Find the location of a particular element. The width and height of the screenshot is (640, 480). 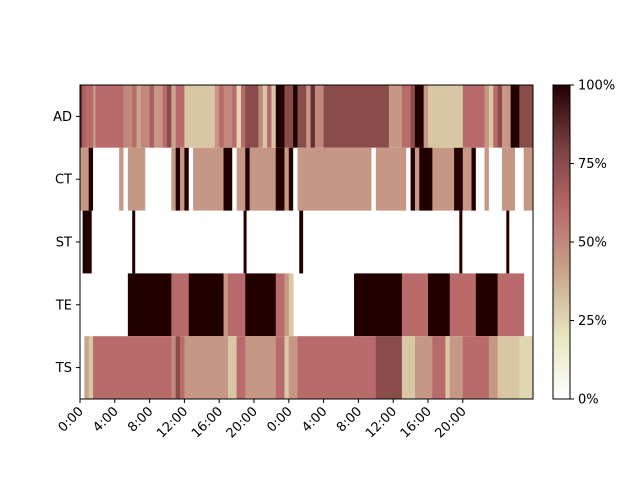

colorbar-tick-label: 100% is located at coordinates (596, 86).